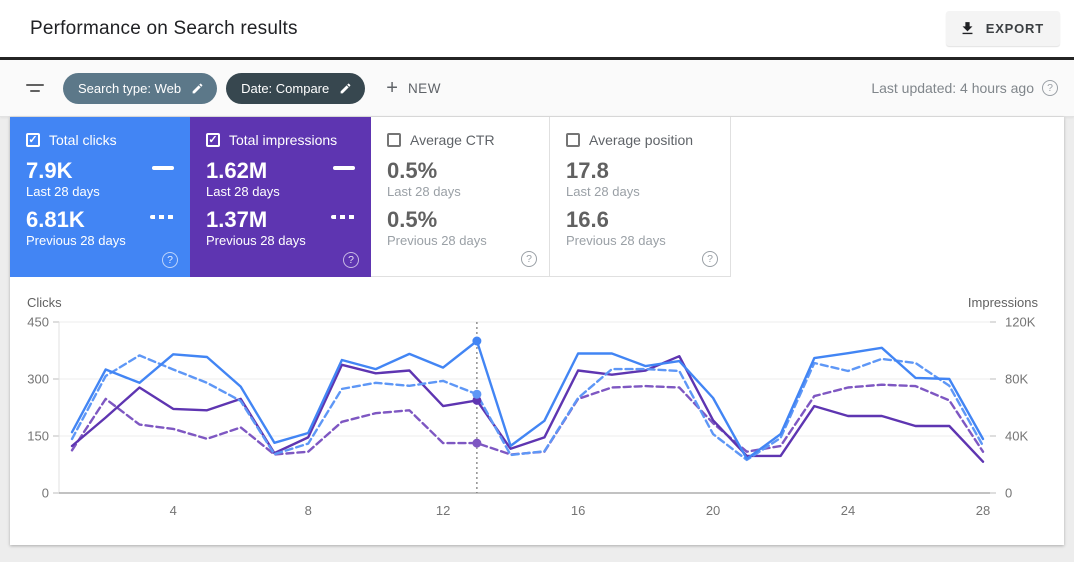 This screenshot has width=1074, height=562. I want to click on metrics-spacer, so click(897, 197).